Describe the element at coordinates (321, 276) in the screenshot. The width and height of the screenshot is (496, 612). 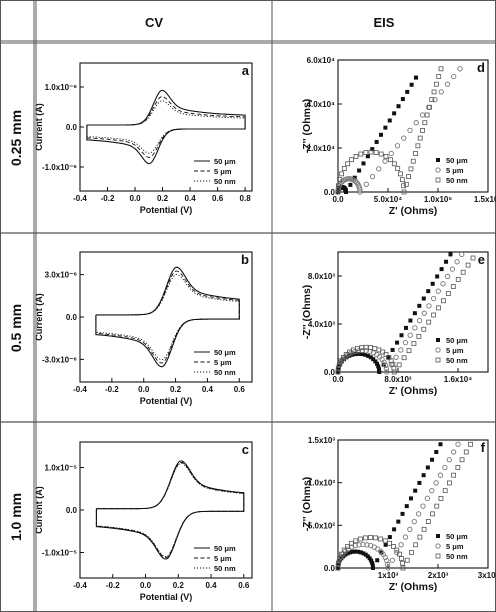
I see `y-tick-label: 8.0x10³` at that location.